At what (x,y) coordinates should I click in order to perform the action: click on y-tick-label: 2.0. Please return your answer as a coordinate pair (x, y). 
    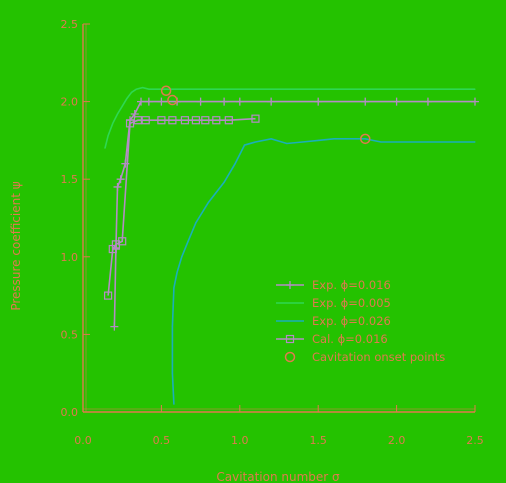
    Looking at the image, I should click on (70, 102).